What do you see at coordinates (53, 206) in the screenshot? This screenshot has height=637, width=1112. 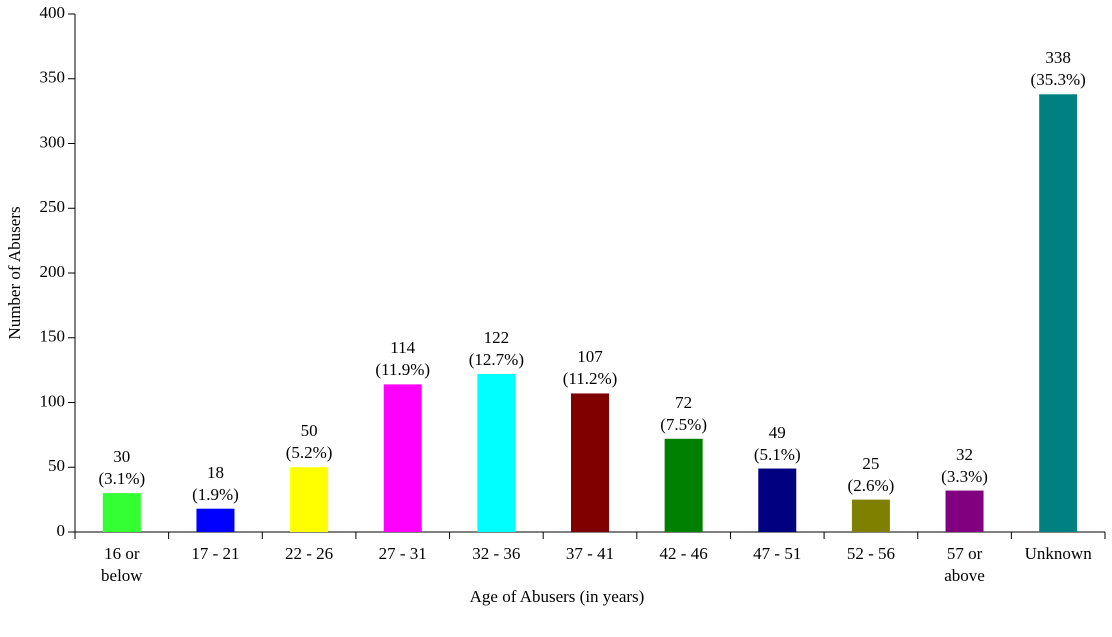 I see `y-tick-label: 250` at bounding box center [53, 206].